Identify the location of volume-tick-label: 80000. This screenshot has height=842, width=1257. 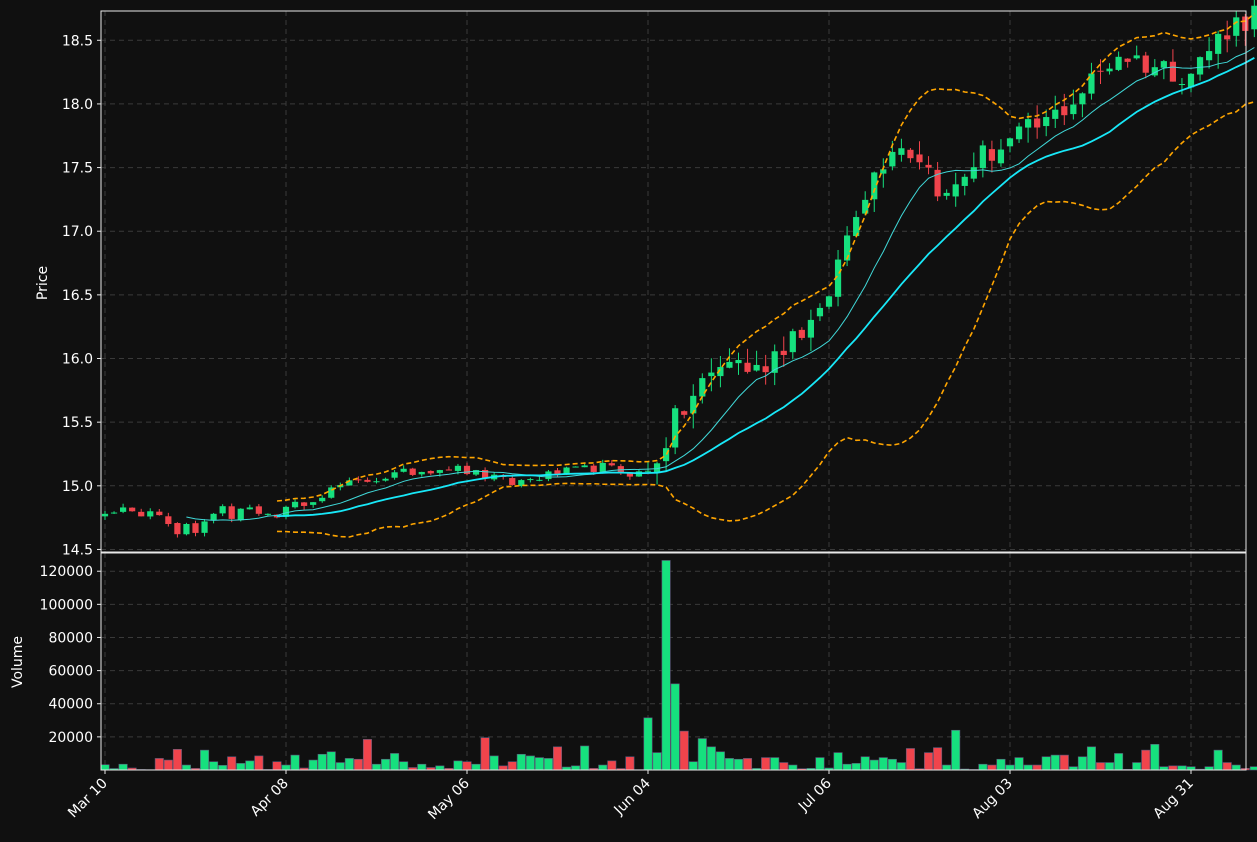
(70, 638).